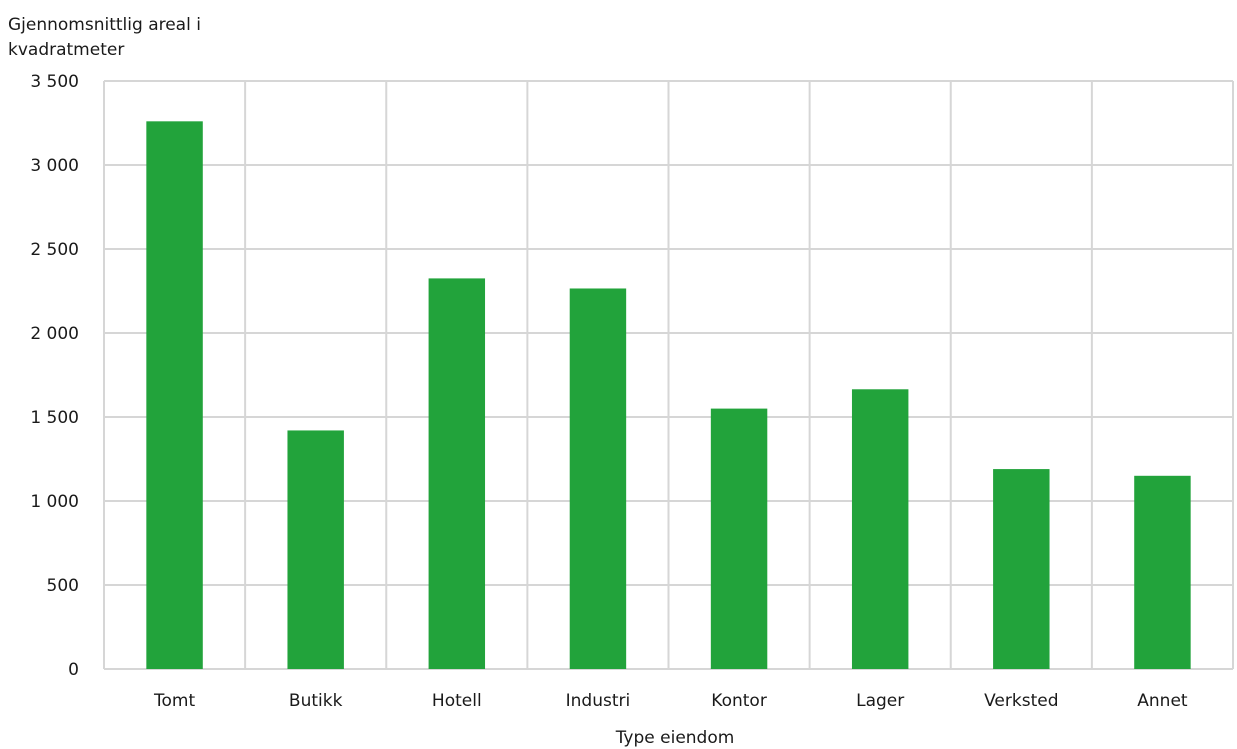 The height and width of the screenshot is (749, 1237). Describe the element at coordinates (54, 334) in the screenshot. I see `y-tick-label: 2 000` at that location.